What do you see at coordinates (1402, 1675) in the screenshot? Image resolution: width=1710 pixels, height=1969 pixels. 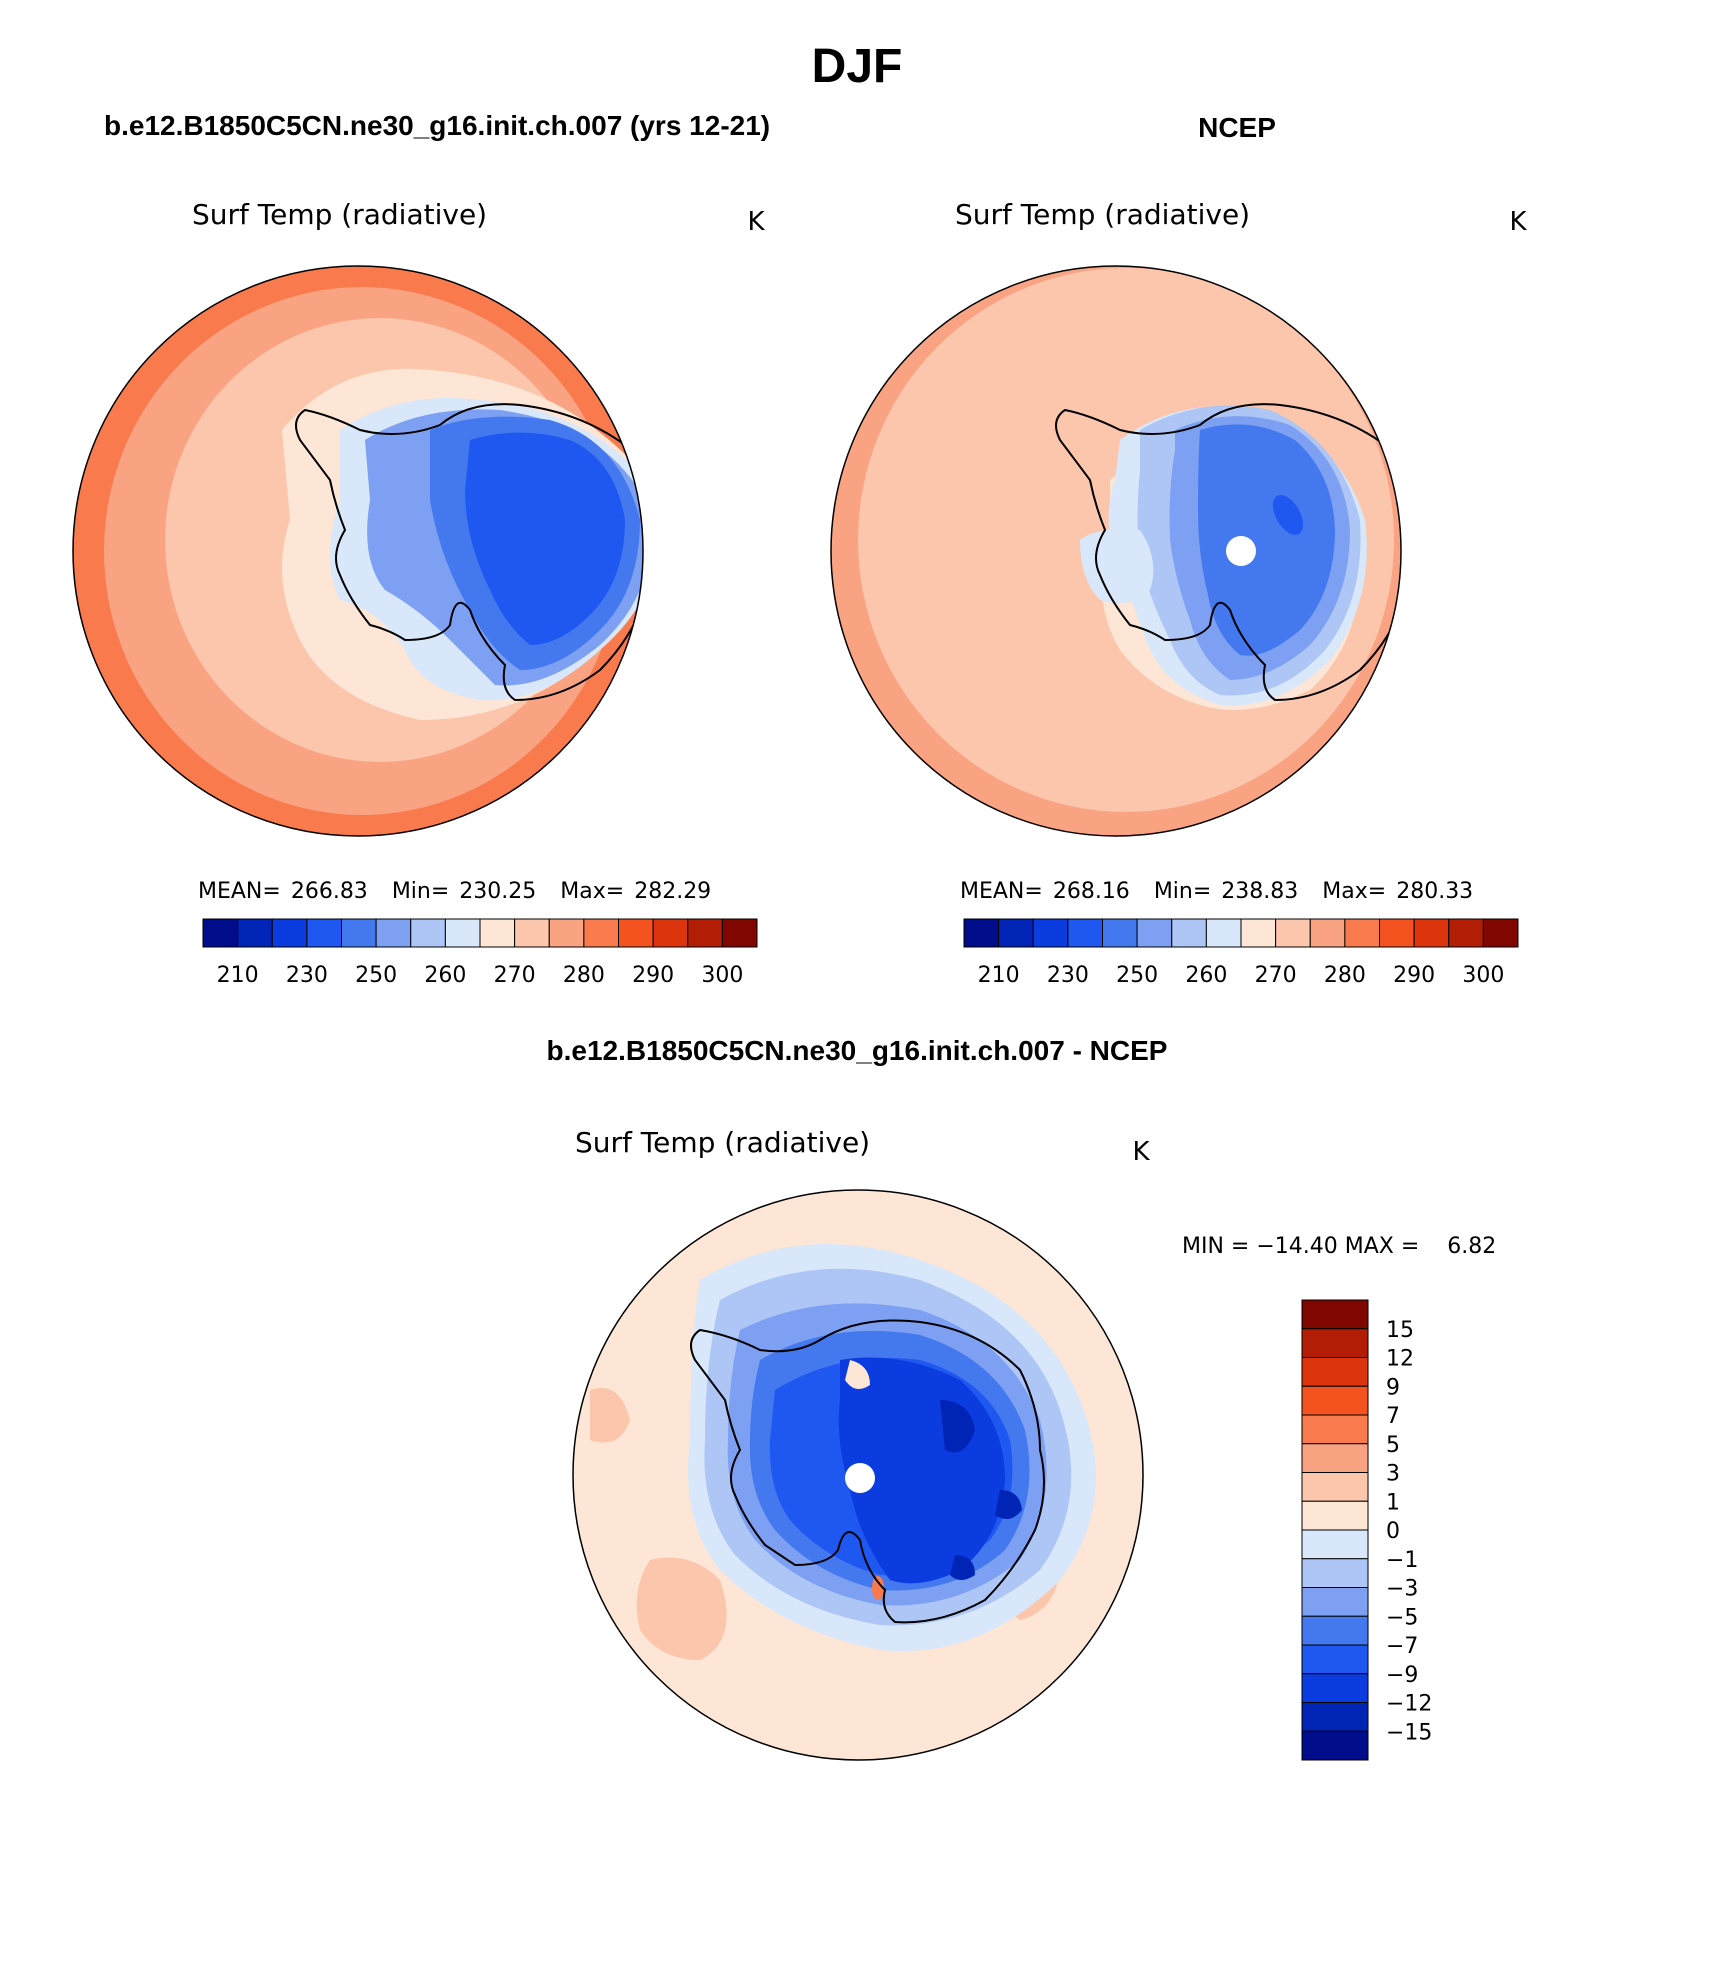 I see `panel-c-colorbar-tick-label: −9` at bounding box center [1402, 1675].